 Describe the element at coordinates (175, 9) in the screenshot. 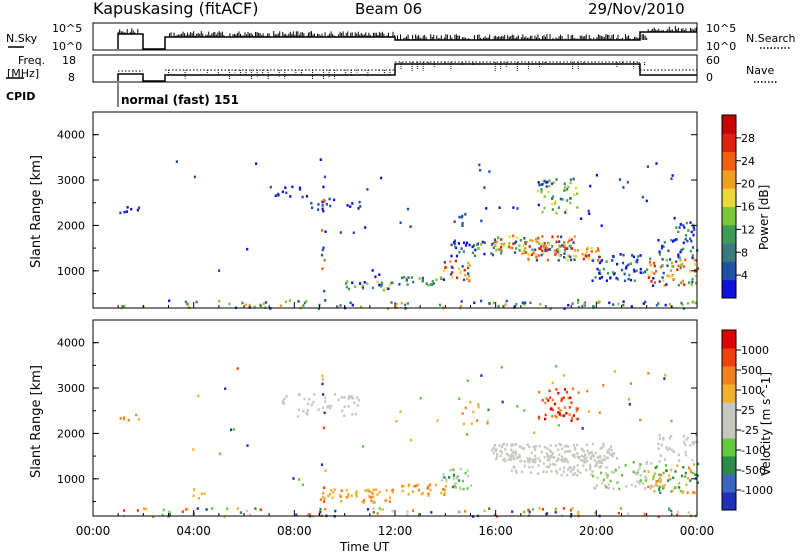

I see `station-title: Kapuskasing (fitACF)` at that location.